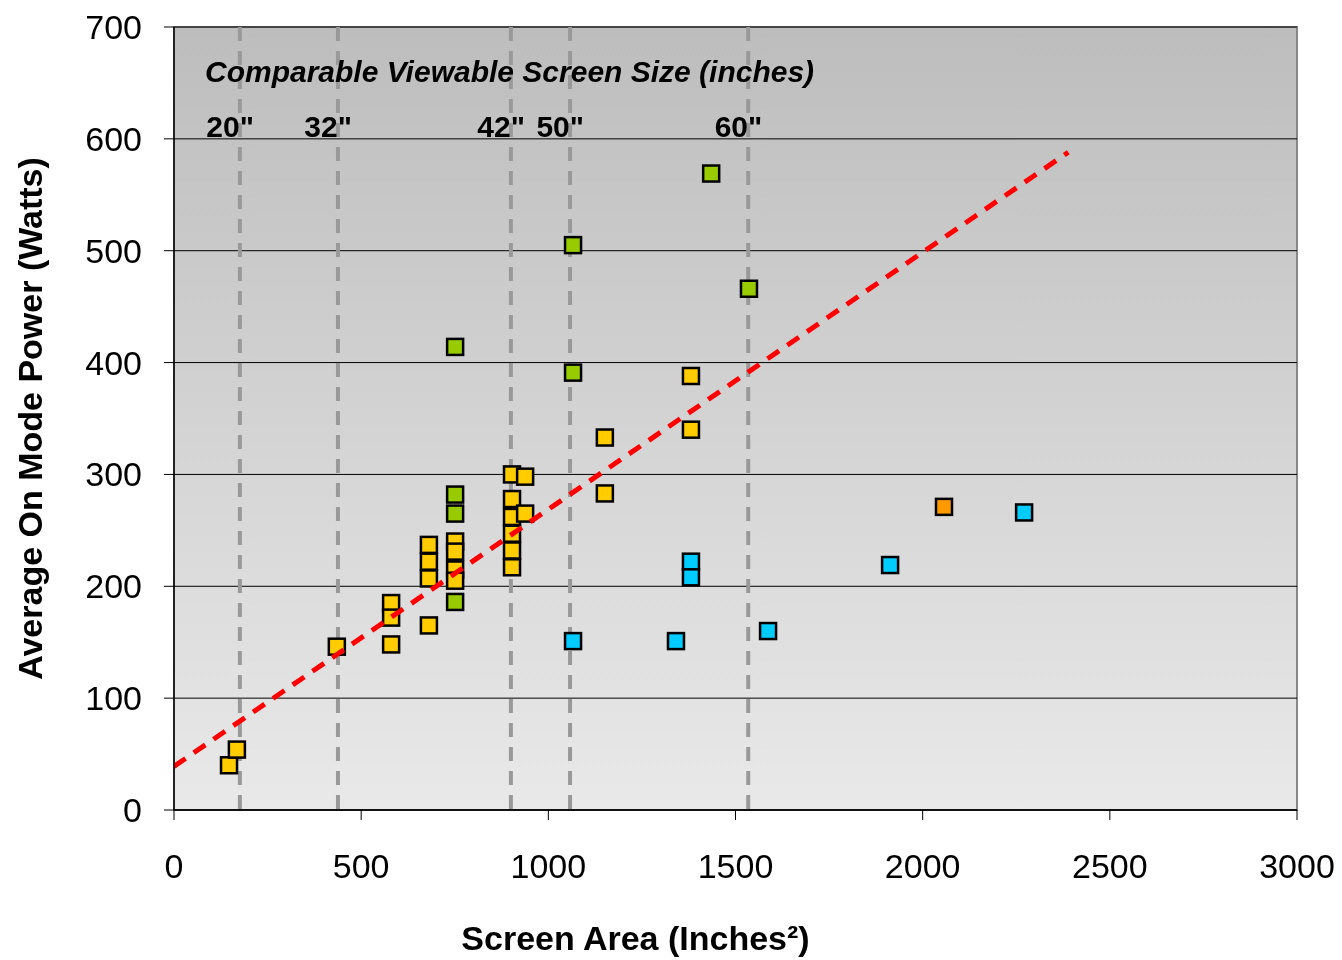 This screenshot has width=1342, height=960. I want to click on annotation: 20", so click(230, 126).